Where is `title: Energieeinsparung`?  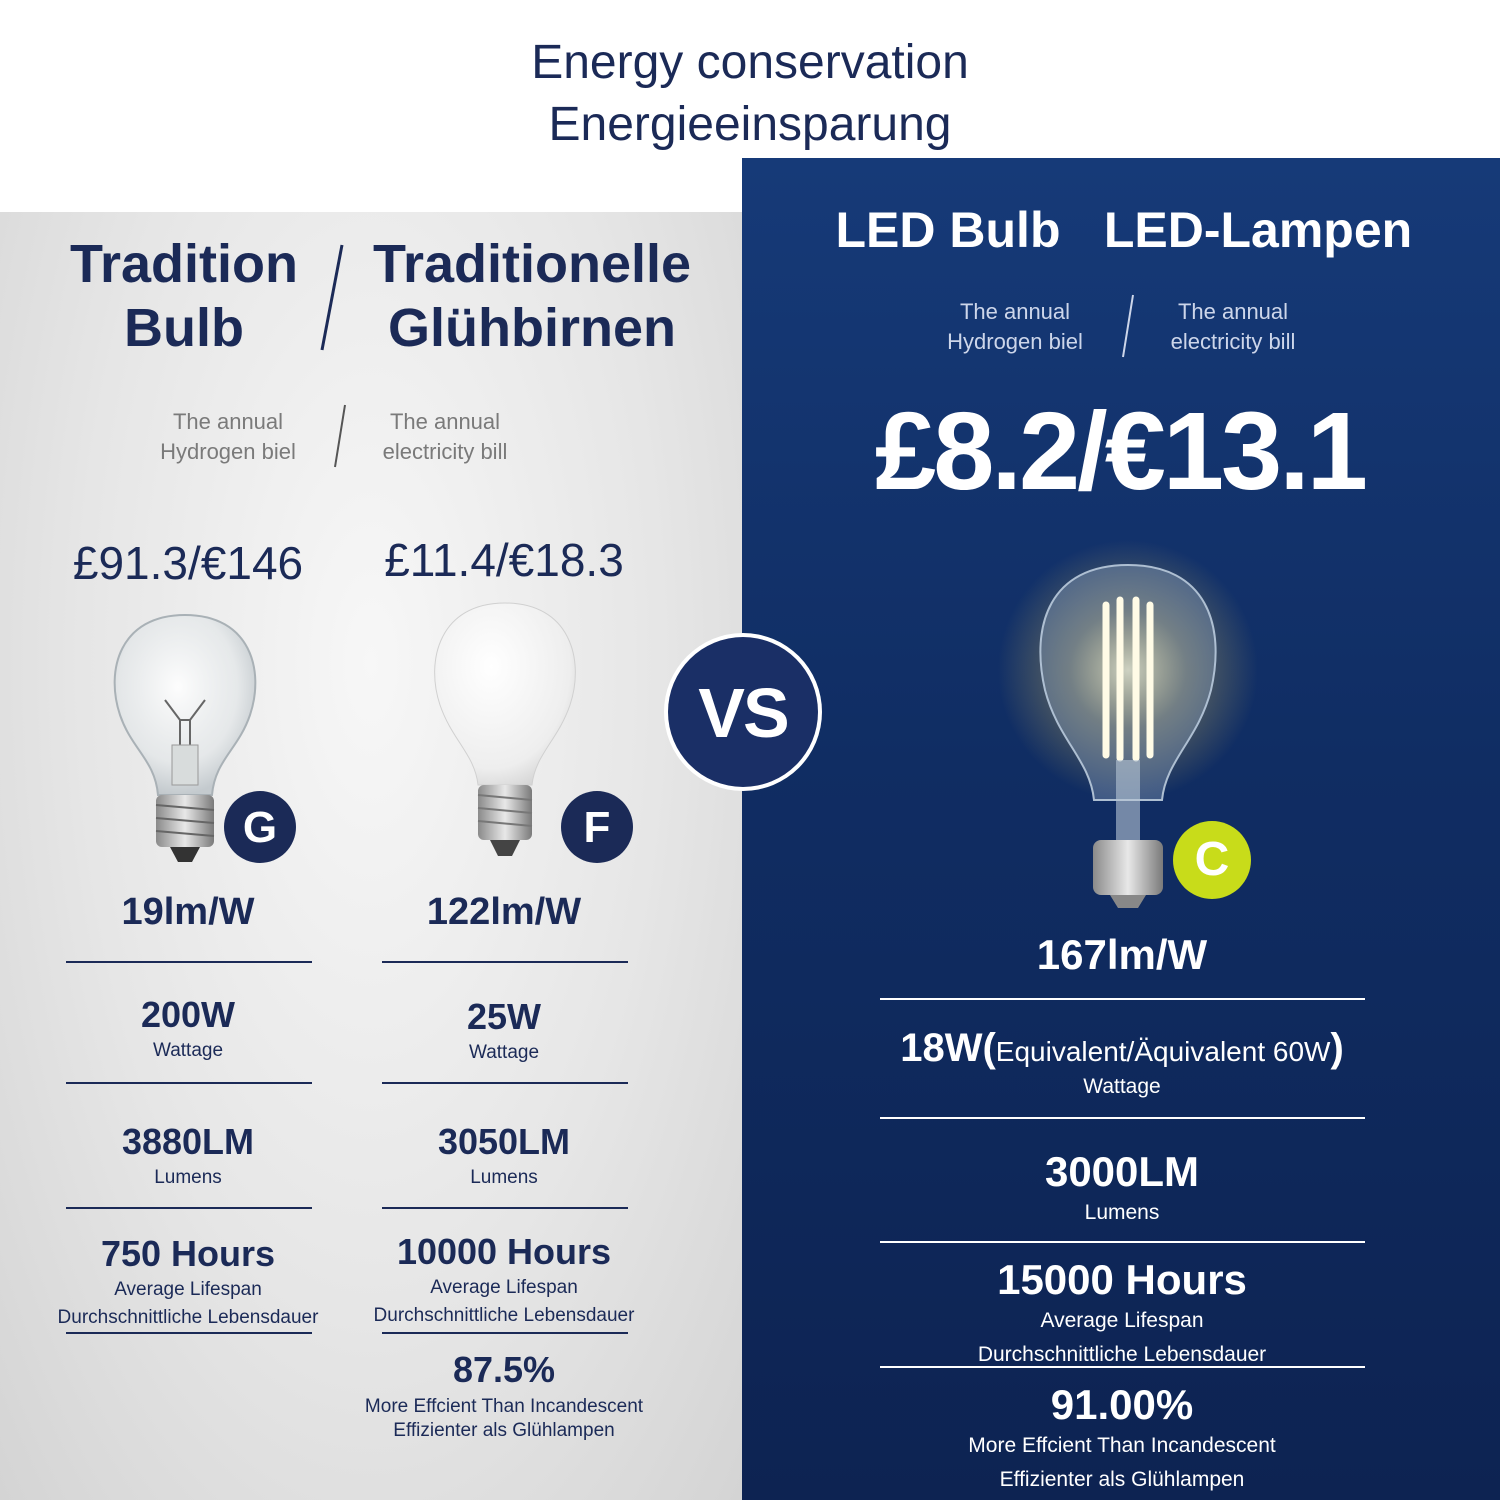 title: Energieeinsparung is located at coordinates (750, 124).